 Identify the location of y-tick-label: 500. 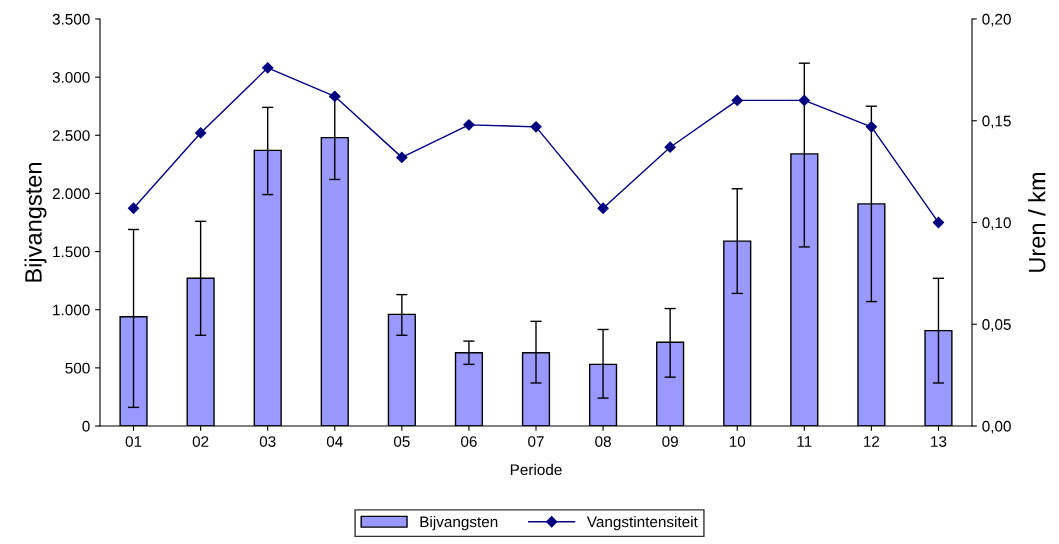
(77, 368).